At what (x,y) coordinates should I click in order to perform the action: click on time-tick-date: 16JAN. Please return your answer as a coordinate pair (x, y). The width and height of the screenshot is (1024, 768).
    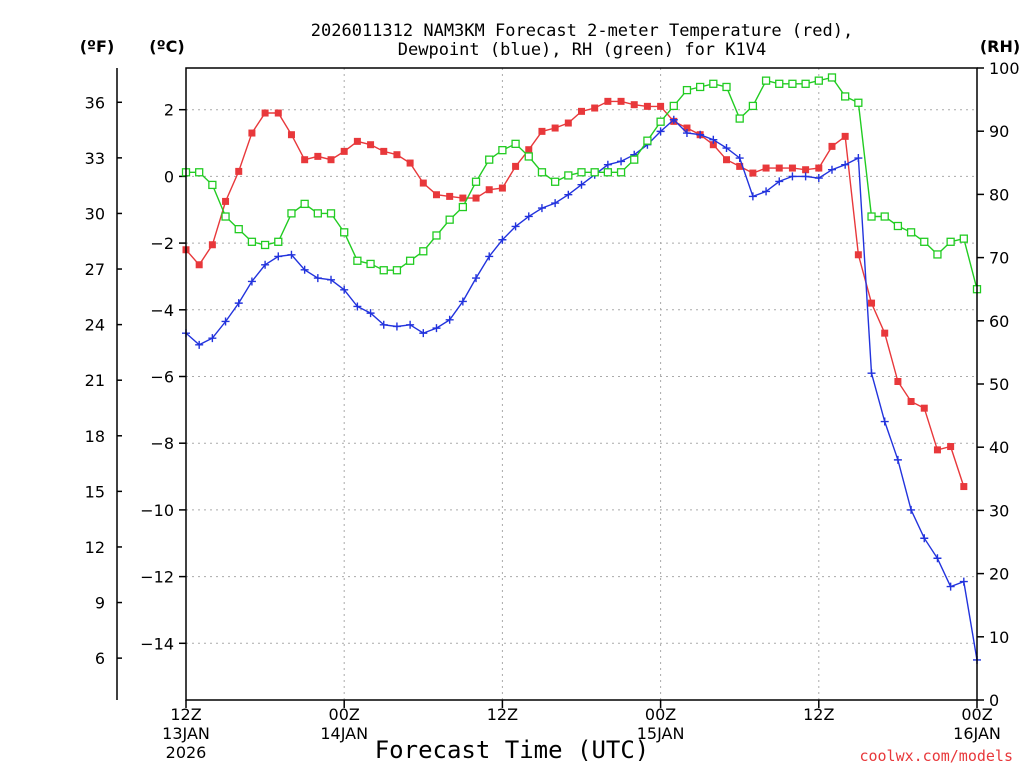
    Looking at the image, I should click on (977, 733).